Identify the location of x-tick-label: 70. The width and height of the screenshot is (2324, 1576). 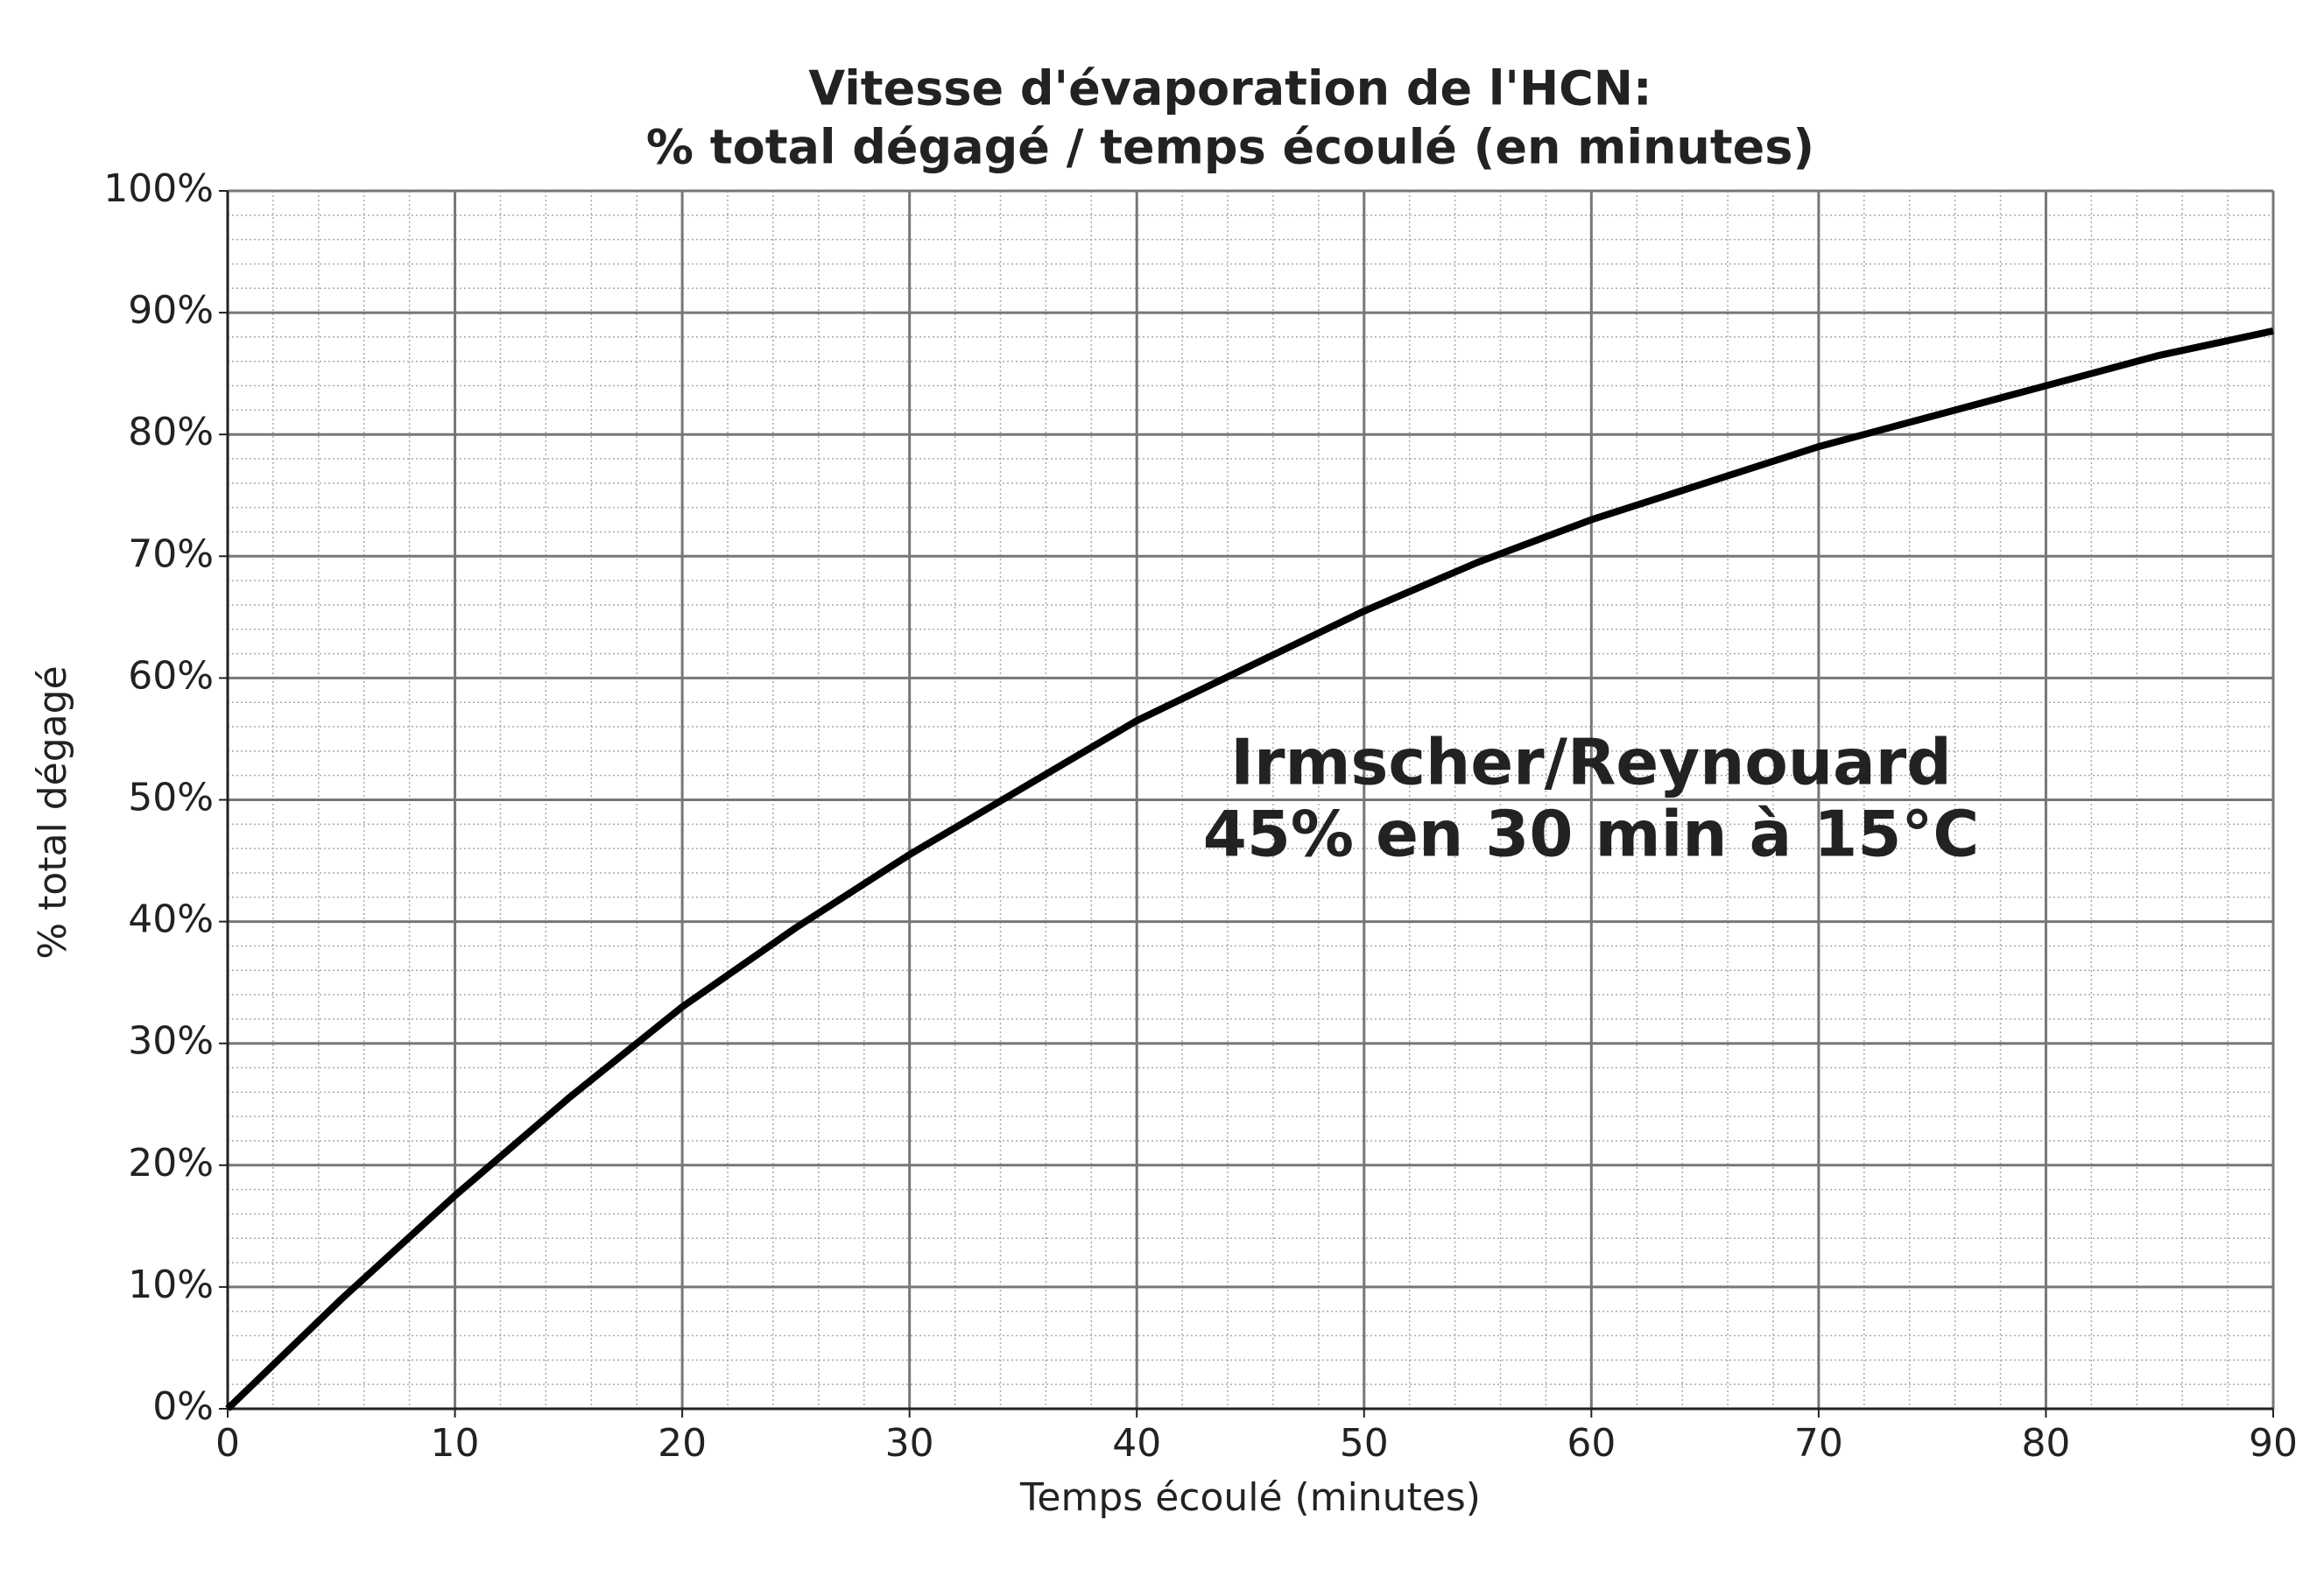
(1818, 1443).